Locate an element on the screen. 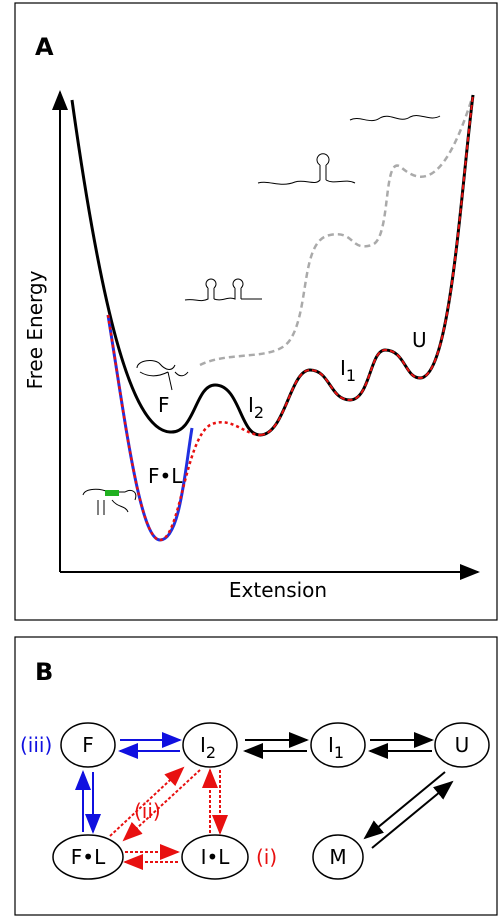  x-axis-label: Extension is located at coordinates (278, 590).